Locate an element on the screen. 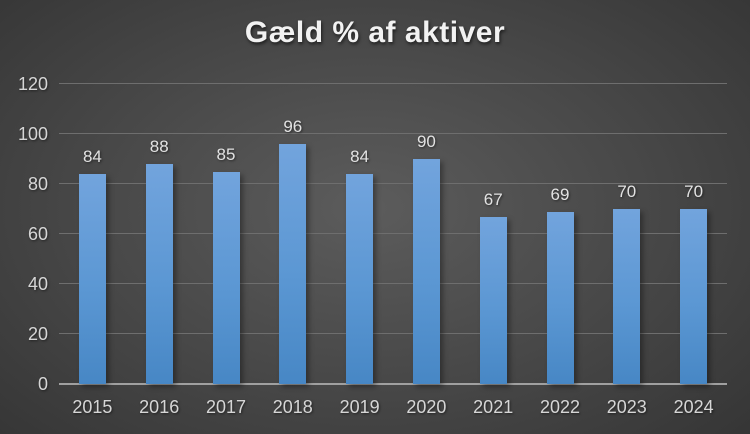 This screenshot has height=434, width=750. y-tick-label-20: 20 is located at coordinates (37, 334).